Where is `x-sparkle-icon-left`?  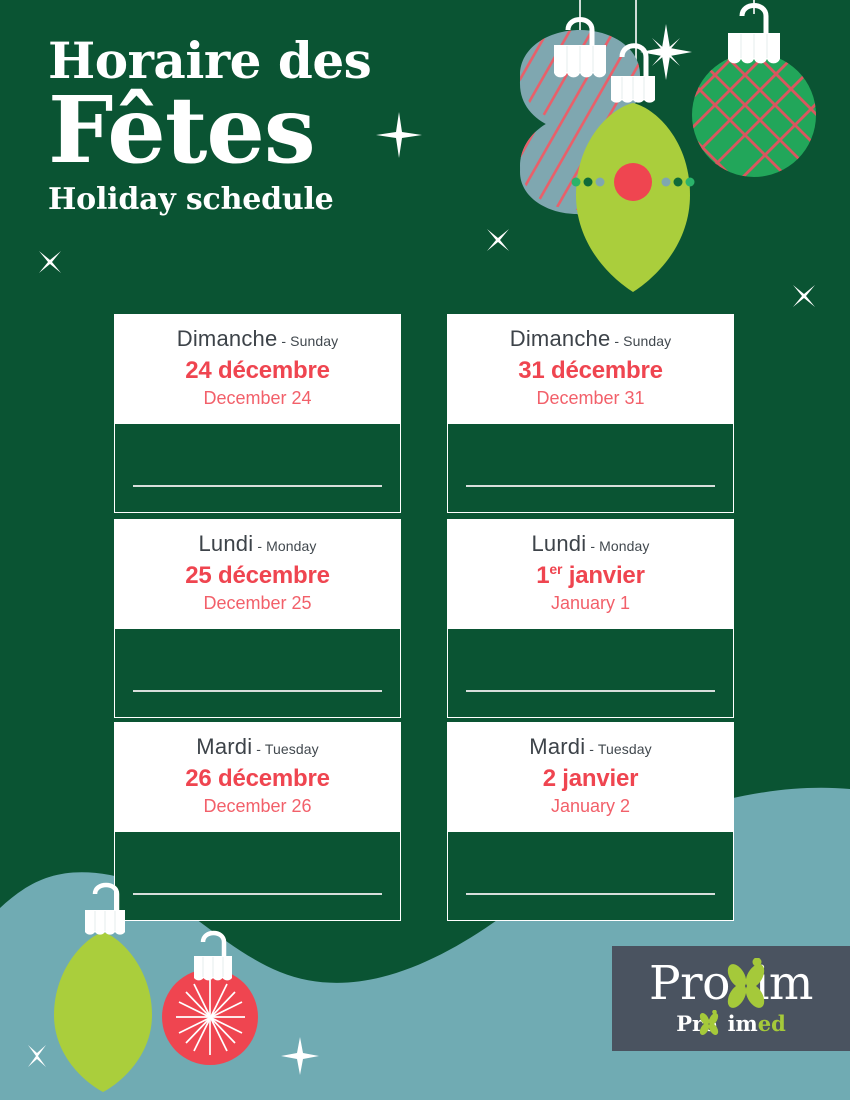
x-sparkle-icon-left is located at coordinates (50, 262).